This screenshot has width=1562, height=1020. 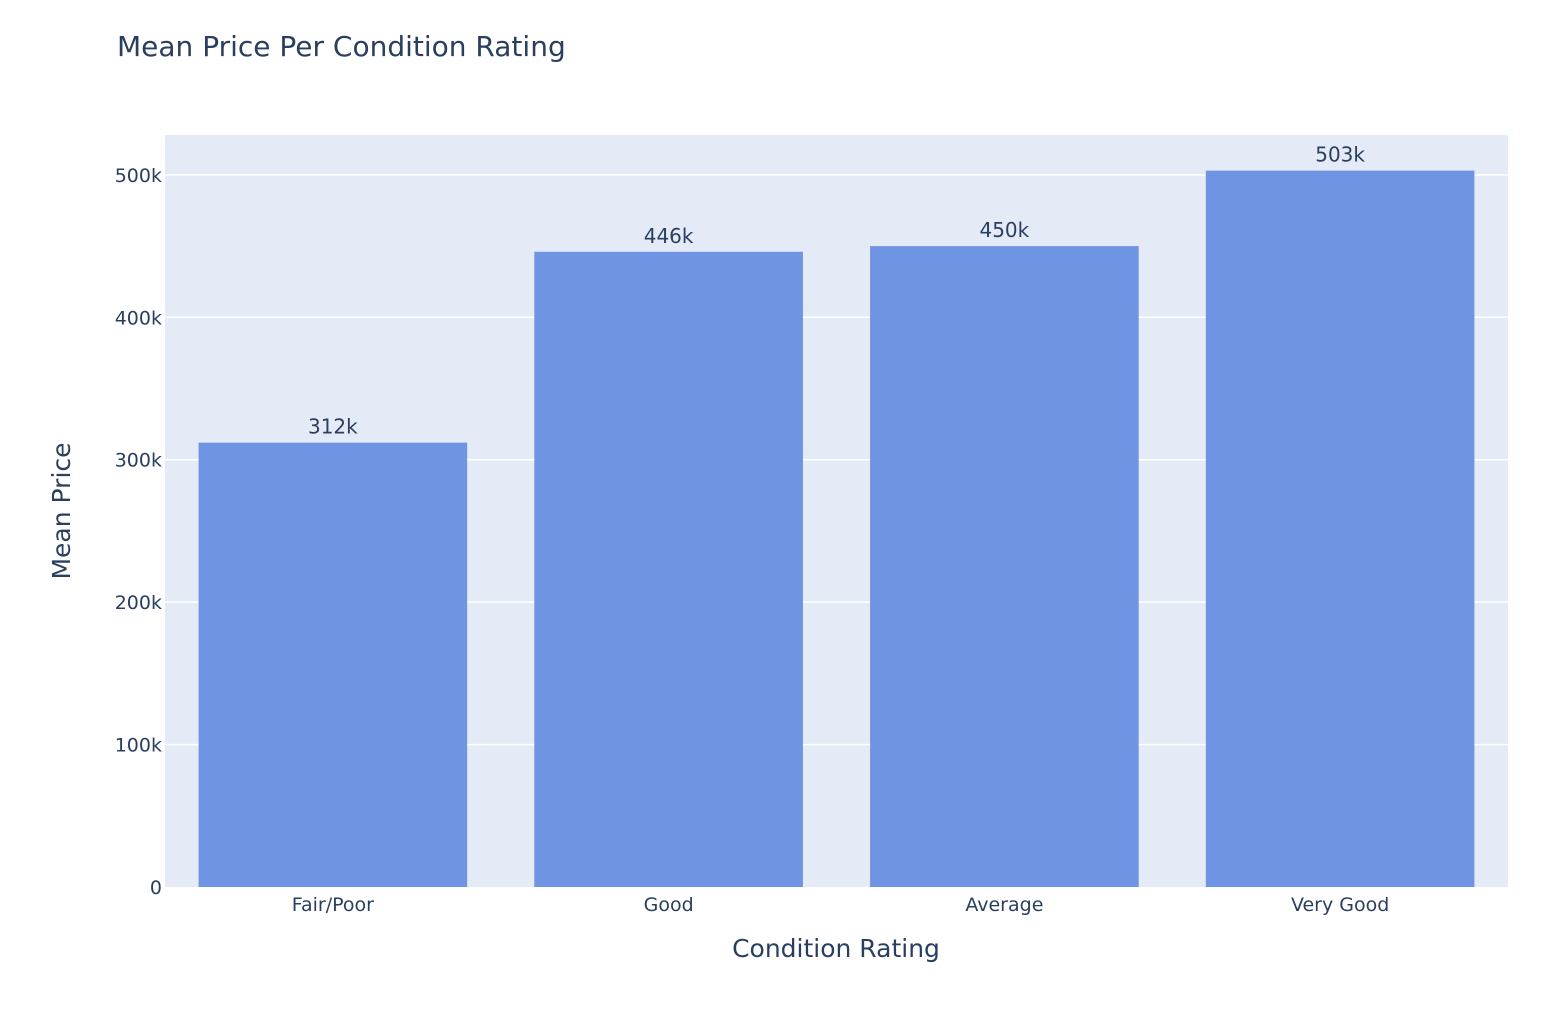 I want to click on y-axis-ticks: 0 100k 200k 300k 400k 500k, so click(x=138, y=532).